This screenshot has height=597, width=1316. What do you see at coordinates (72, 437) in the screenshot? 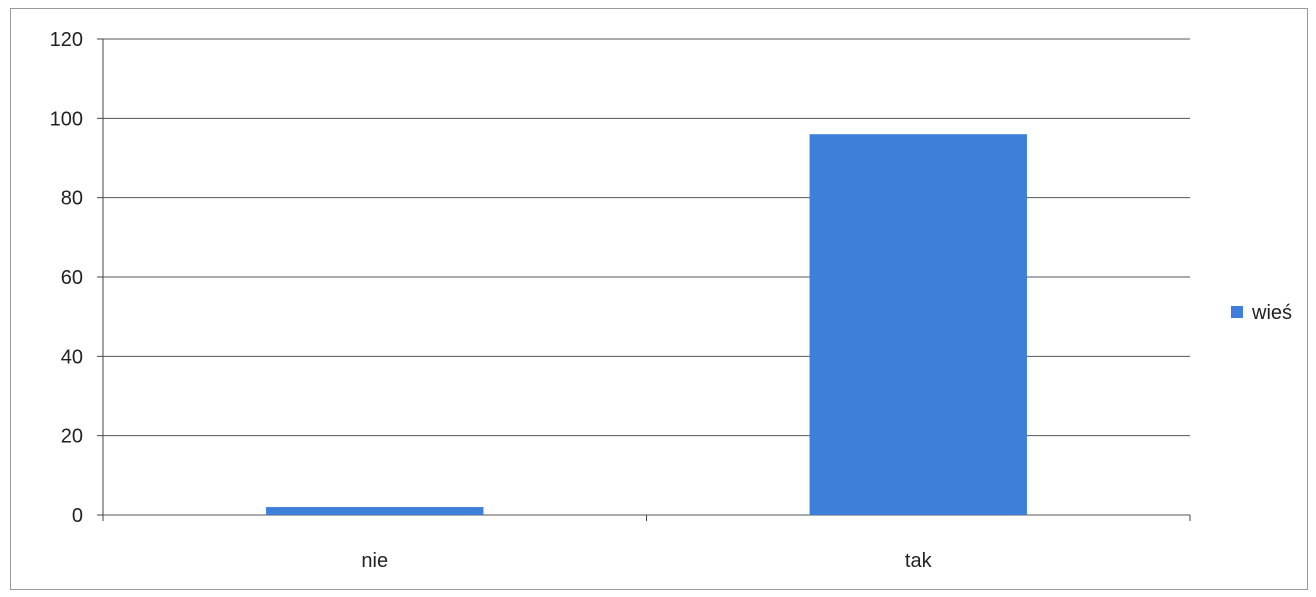
I see `y-tick-label: 20` at bounding box center [72, 437].